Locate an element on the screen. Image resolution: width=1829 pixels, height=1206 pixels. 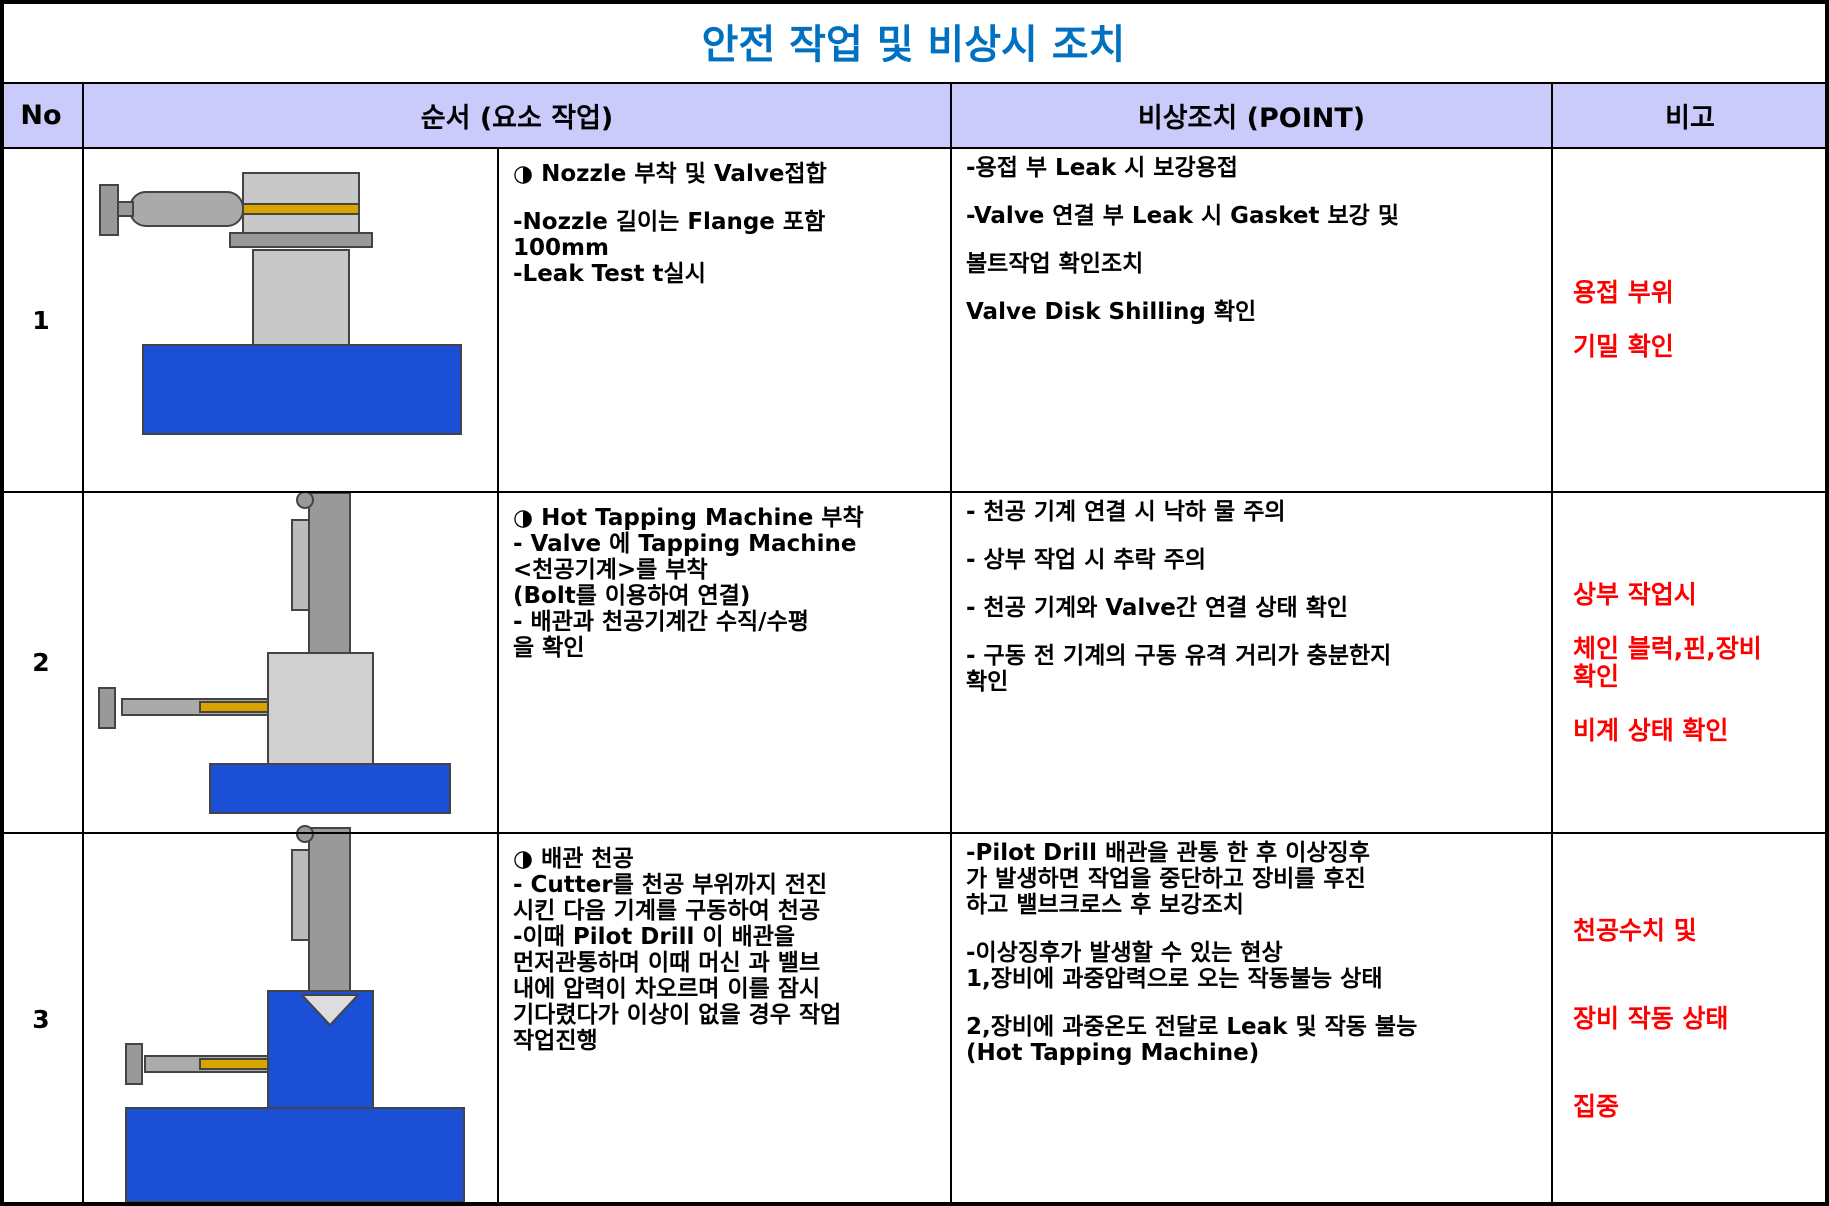
point-line: - 상부 작업 시 추락 주의 is located at coordinates (1086, 560).